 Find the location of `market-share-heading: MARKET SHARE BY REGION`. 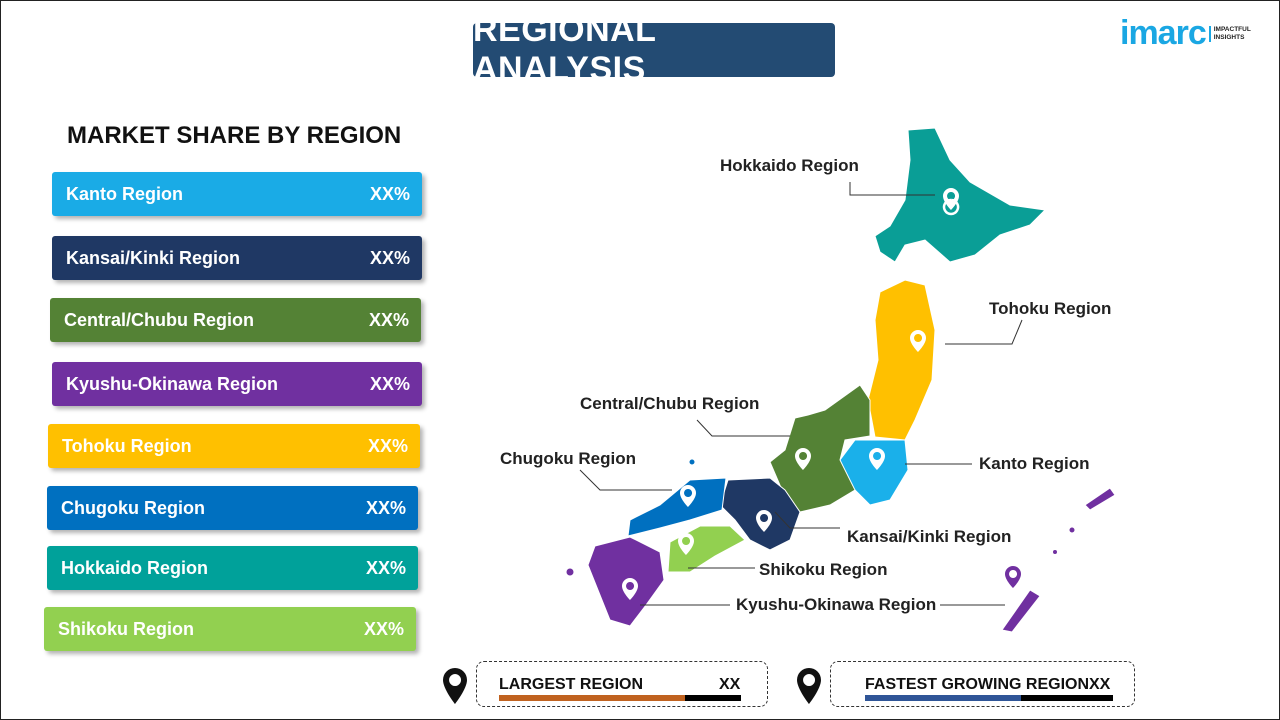

market-share-heading: MARKET SHARE BY REGION is located at coordinates (234, 135).